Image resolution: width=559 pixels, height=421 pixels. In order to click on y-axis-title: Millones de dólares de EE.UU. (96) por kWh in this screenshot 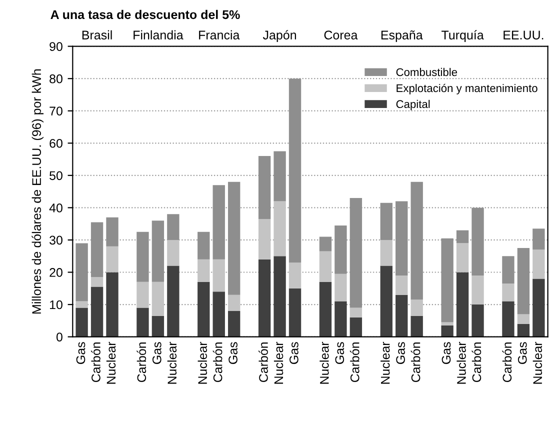, I will do `click(38, 191)`.